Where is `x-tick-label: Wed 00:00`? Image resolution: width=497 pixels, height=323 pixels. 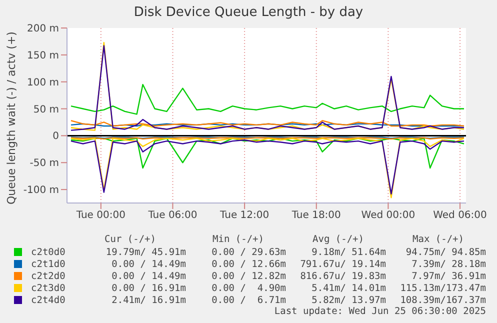 x-tick-label: Wed 00:00 is located at coordinates (388, 216).